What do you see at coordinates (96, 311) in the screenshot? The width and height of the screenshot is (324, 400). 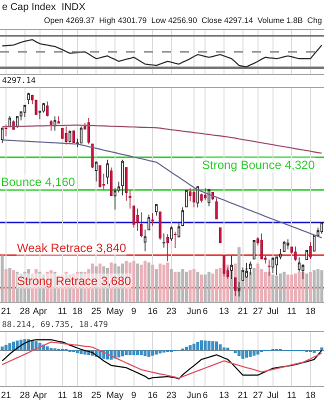 I see `x-tick-label: 25` at bounding box center [96, 311].